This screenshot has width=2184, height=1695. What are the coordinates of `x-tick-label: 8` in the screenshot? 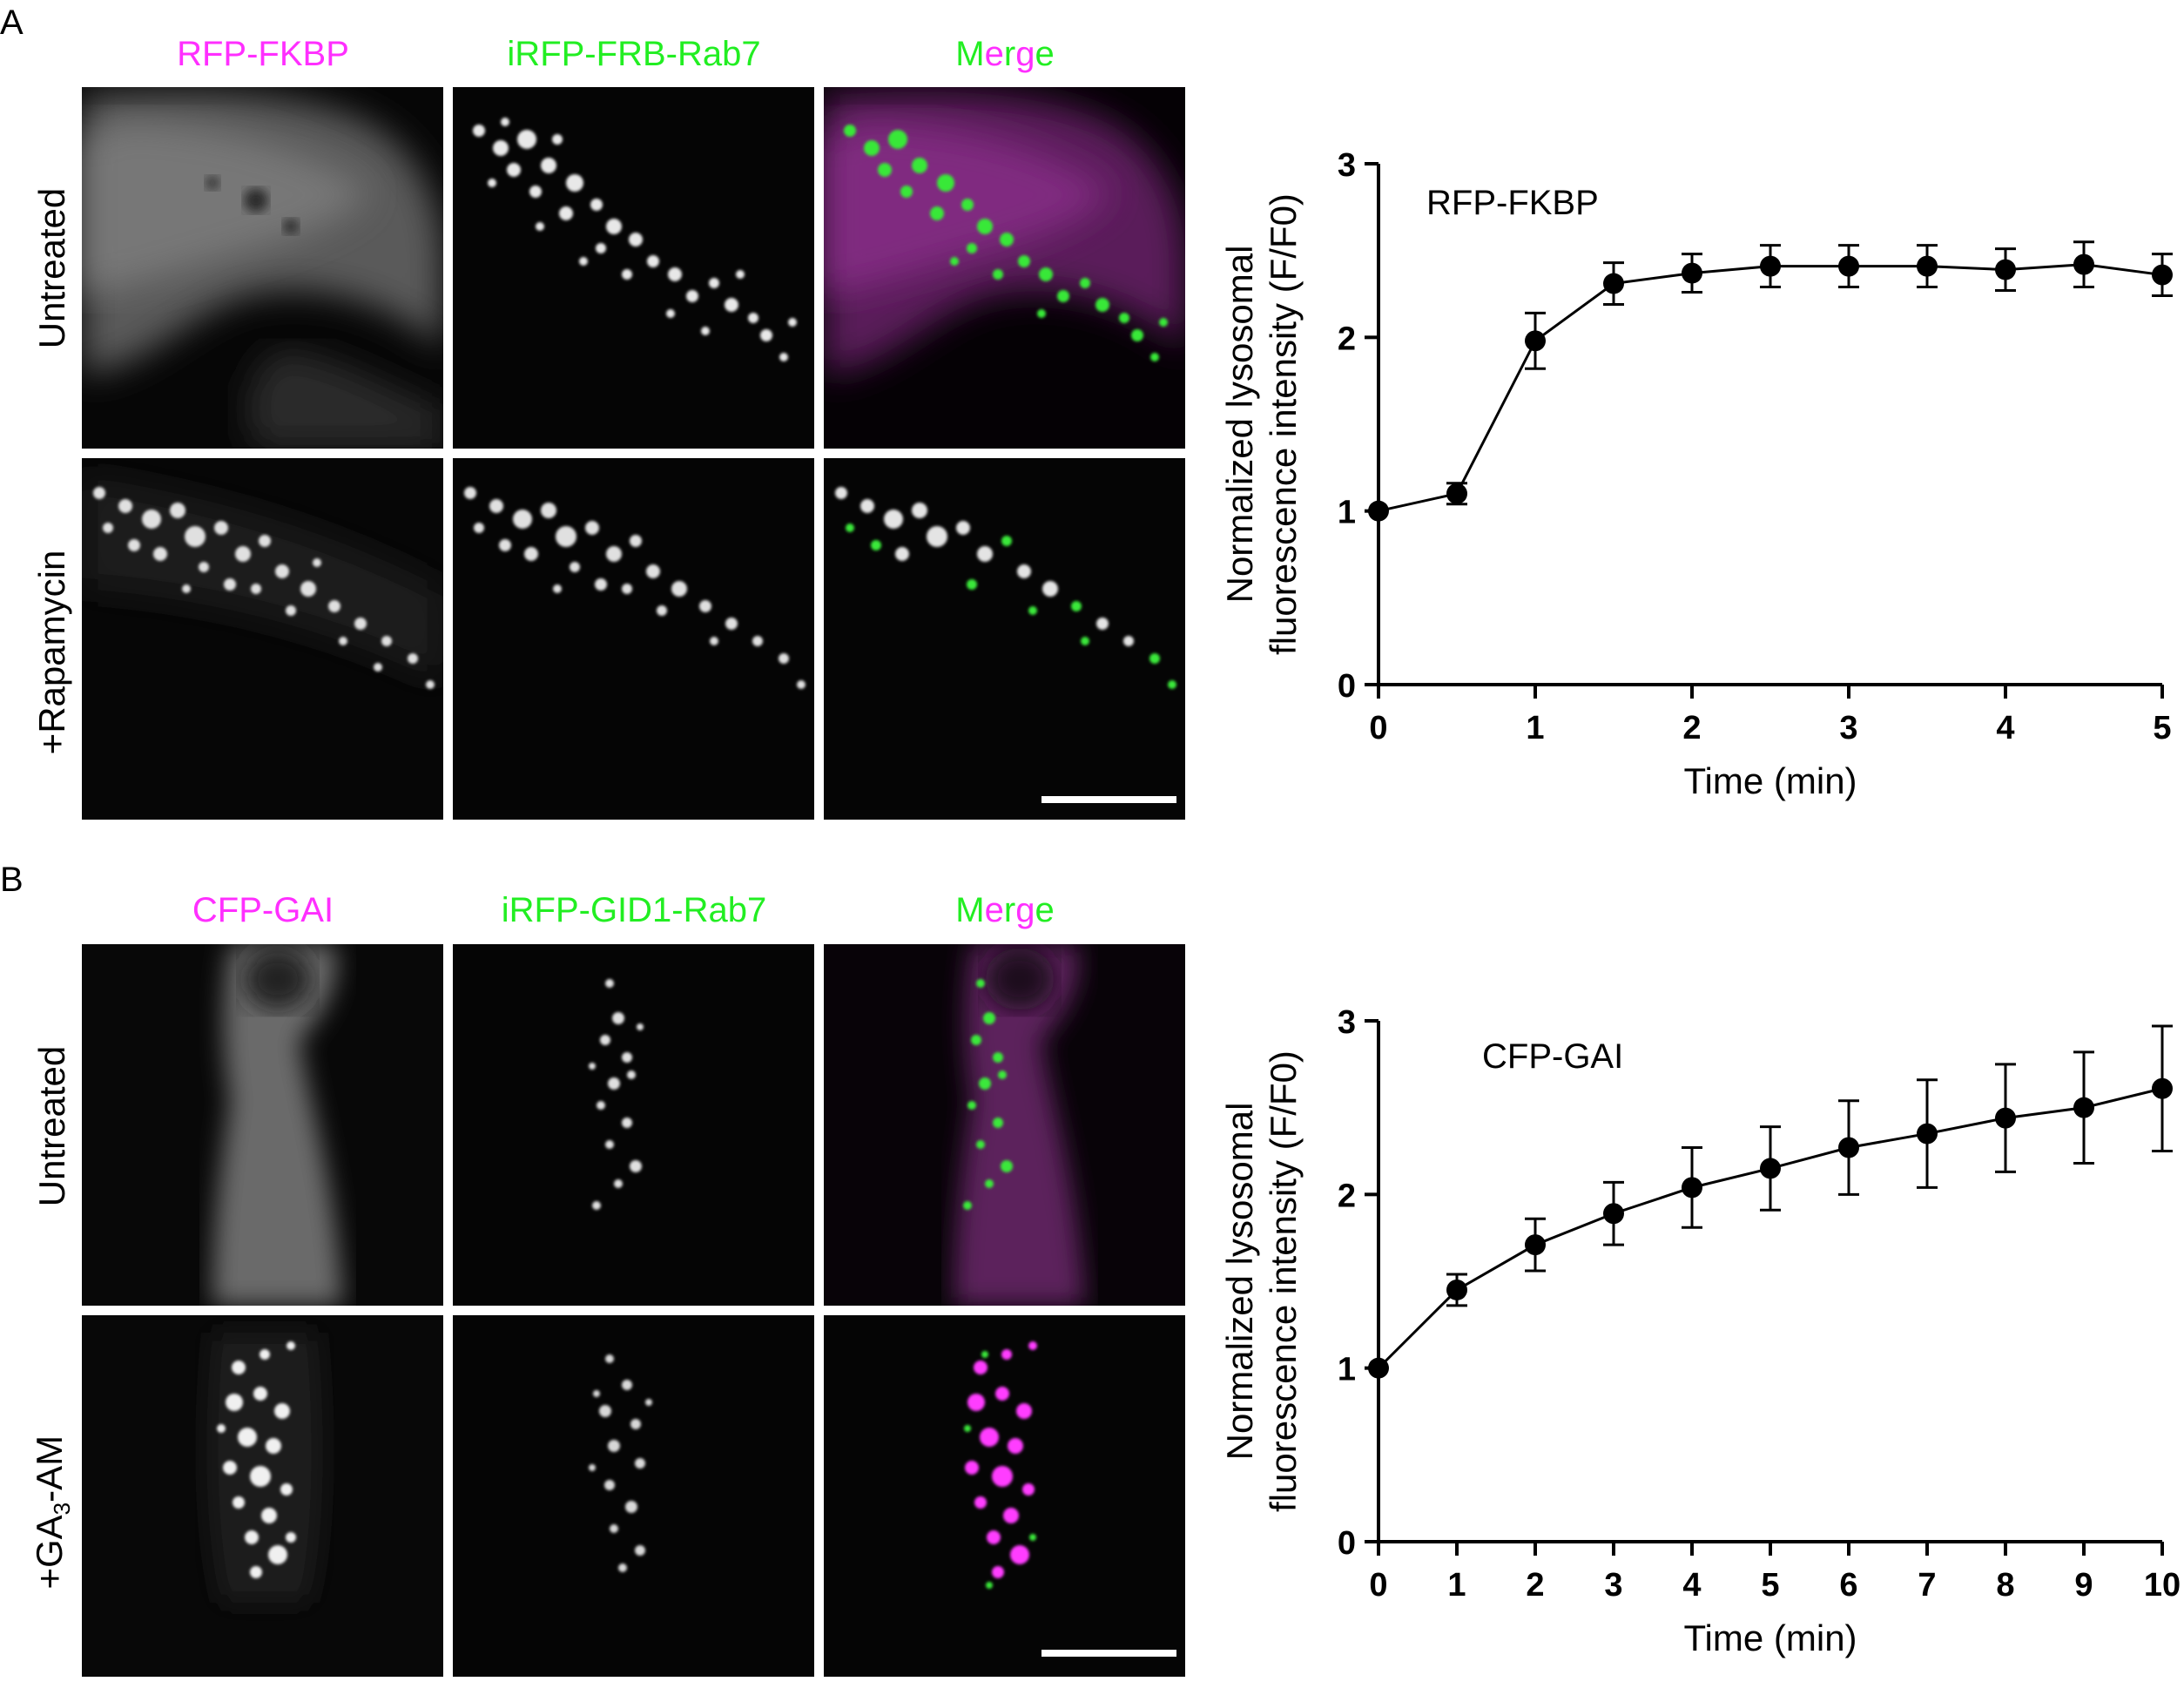 It's located at (2005, 1585).